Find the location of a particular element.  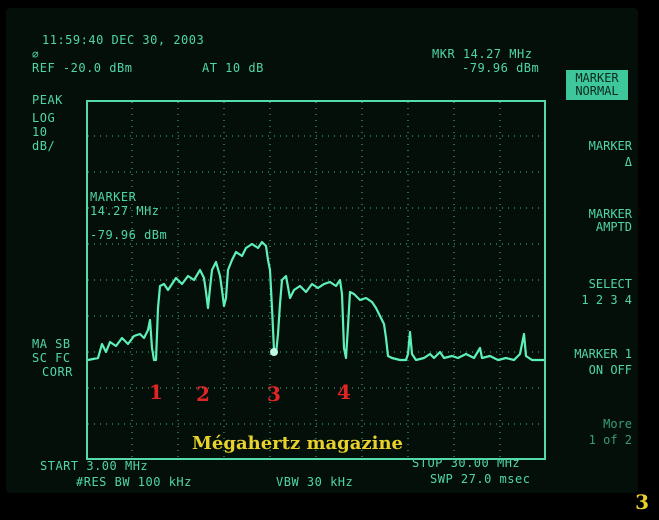

stop-frequency: STOP 30.00 MHz is located at coordinates (466, 463).